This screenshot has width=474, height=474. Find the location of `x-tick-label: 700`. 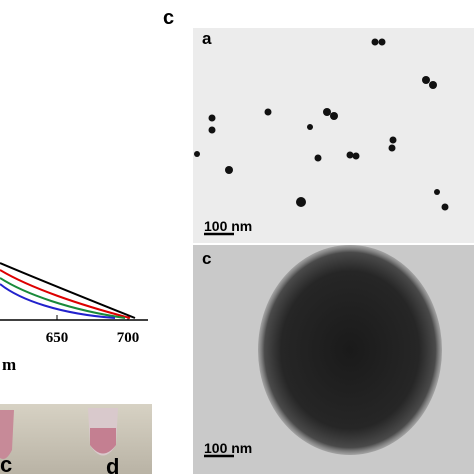

x-tick-label: 700 is located at coordinates (128, 338).